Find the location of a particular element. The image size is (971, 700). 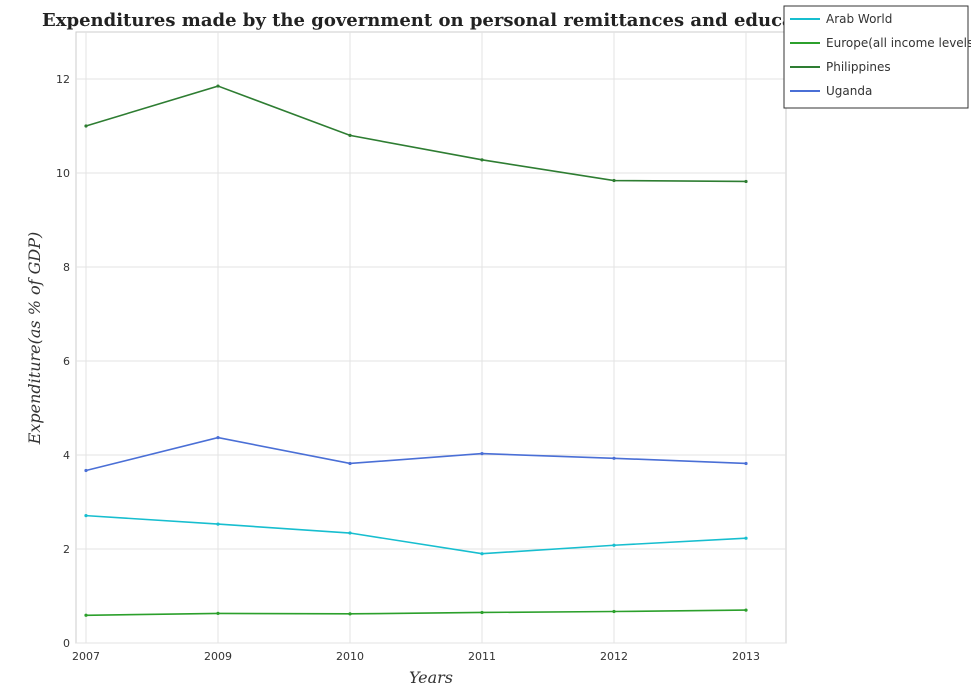

y-tick-labels: 0 2 4 6 8 10 12 is located at coordinates (63, 361).